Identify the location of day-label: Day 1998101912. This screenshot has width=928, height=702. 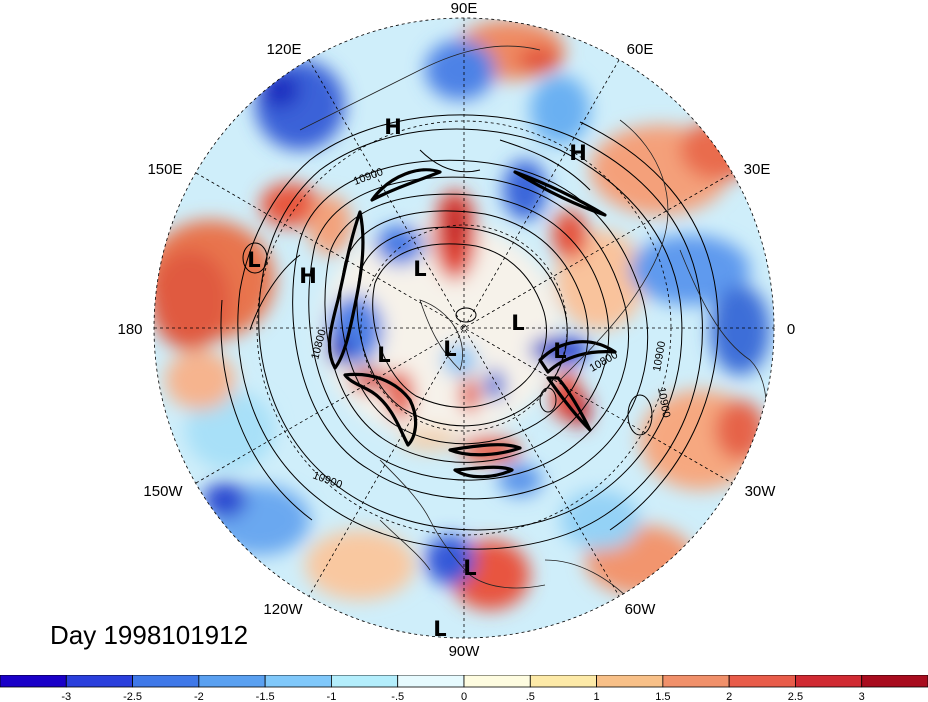
(149, 635).